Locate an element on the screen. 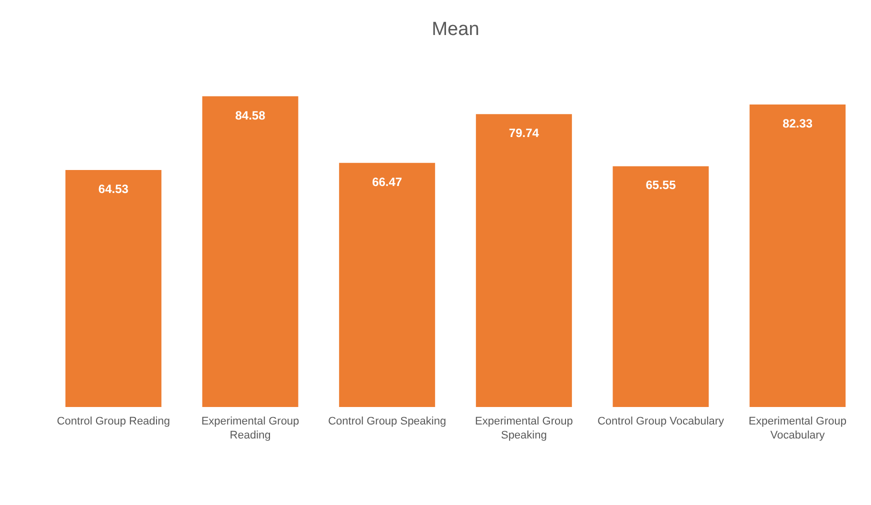  x-tick-label: Control Group Reading is located at coordinates (113, 422).